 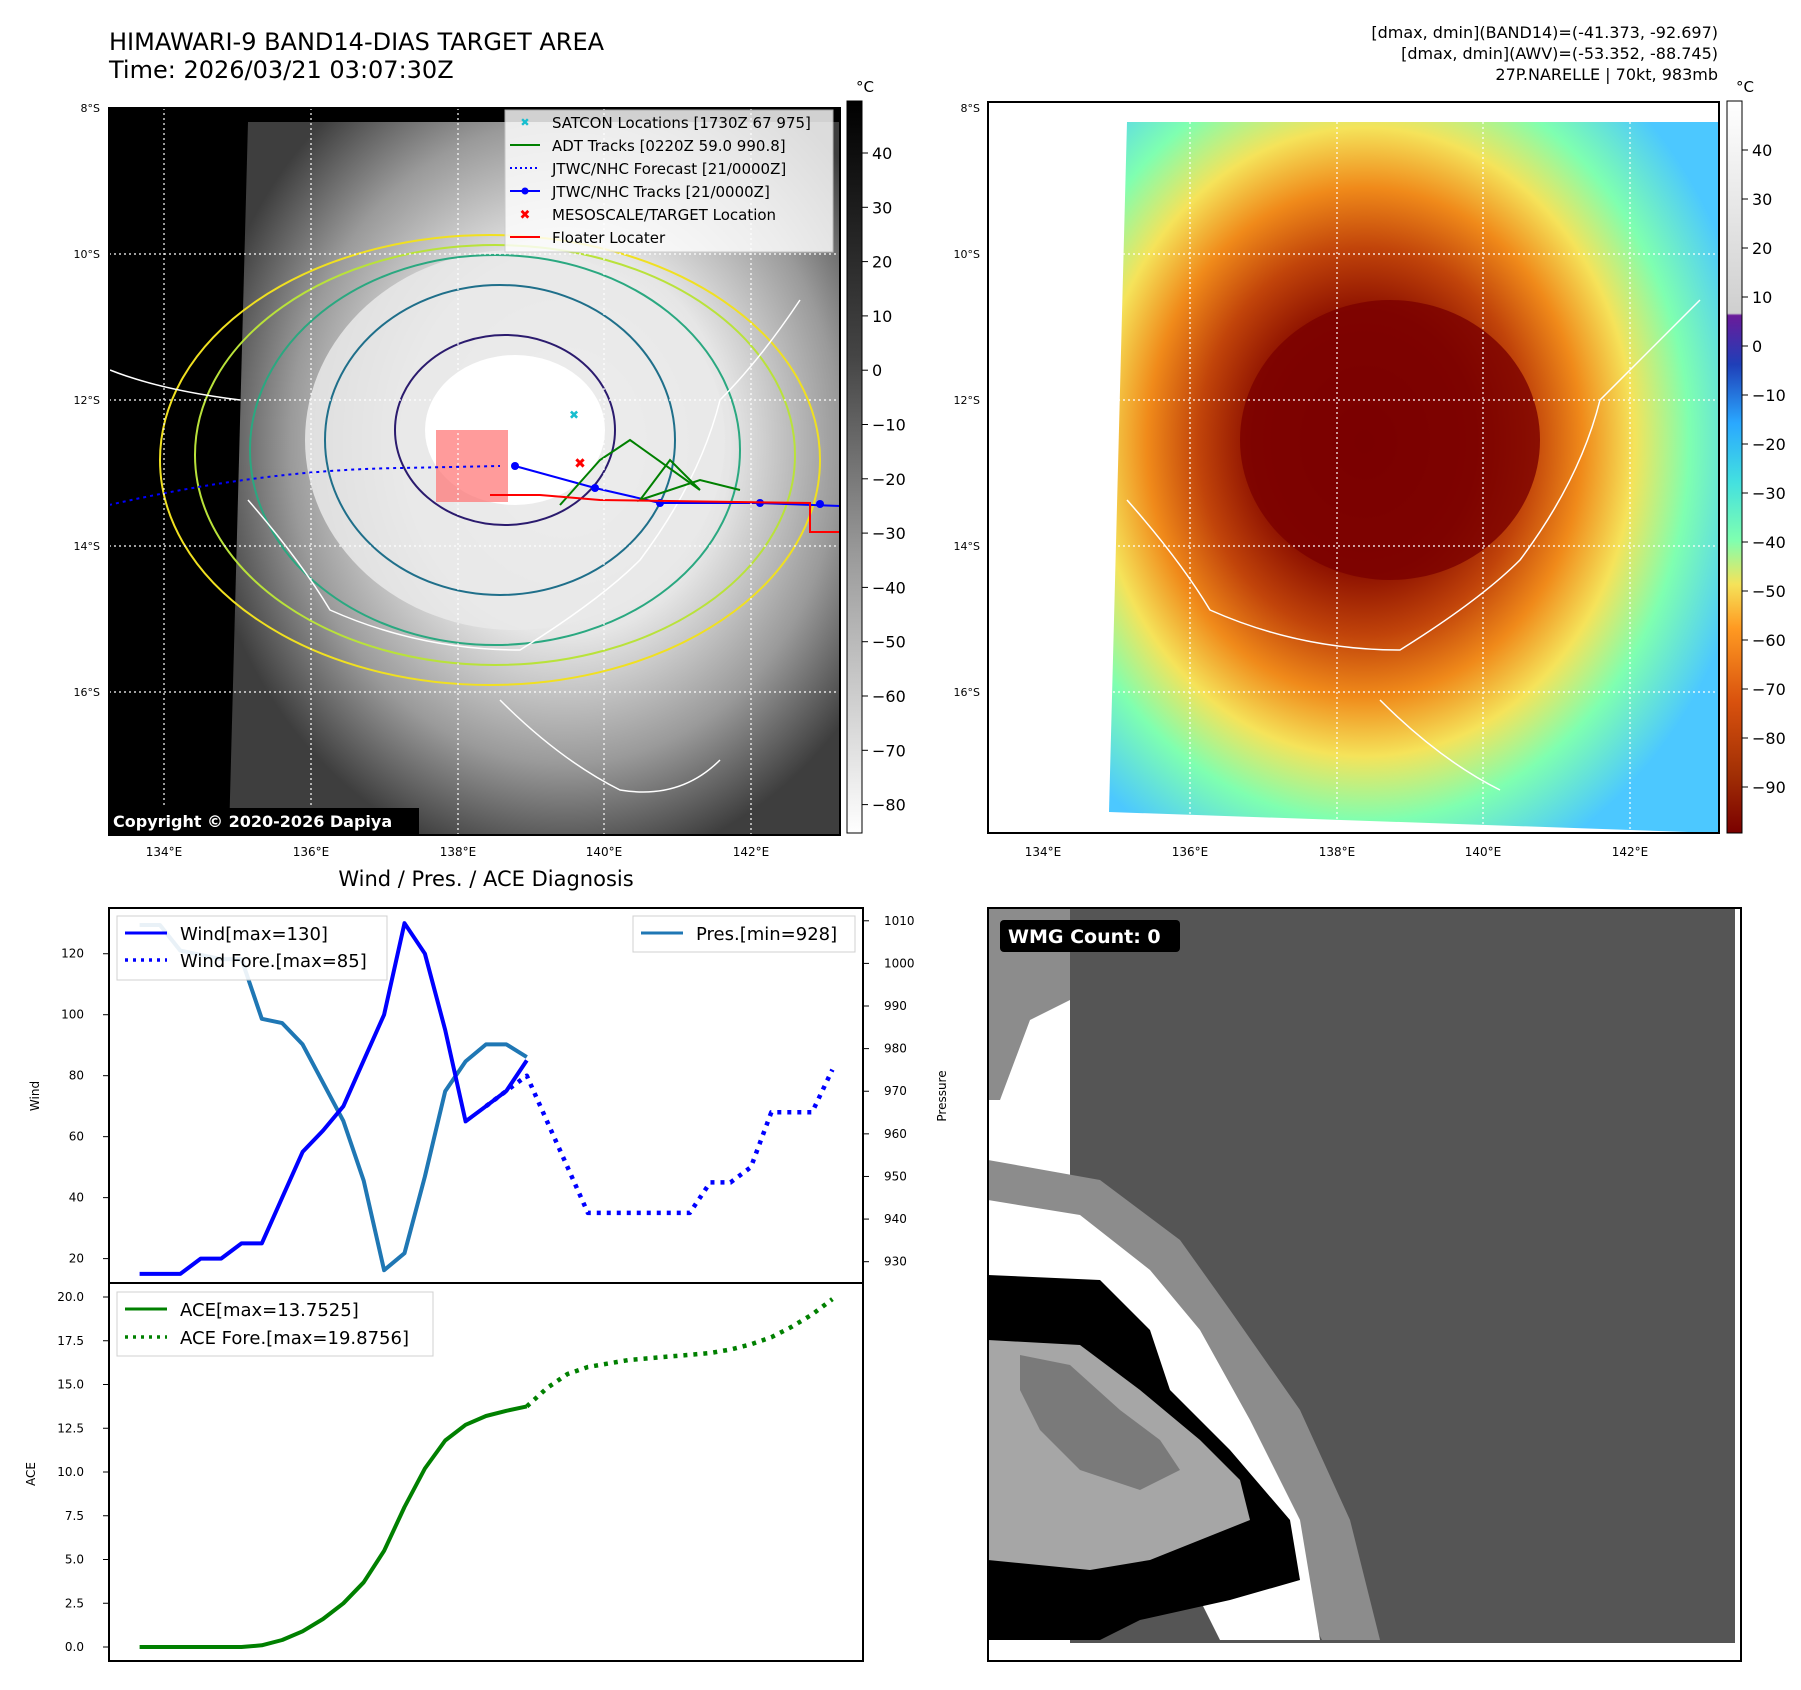 What do you see at coordinates (74, 1647) in the screenshot?
I see `ace-tick-label: 0.0` at bounding box center [74, 1647].